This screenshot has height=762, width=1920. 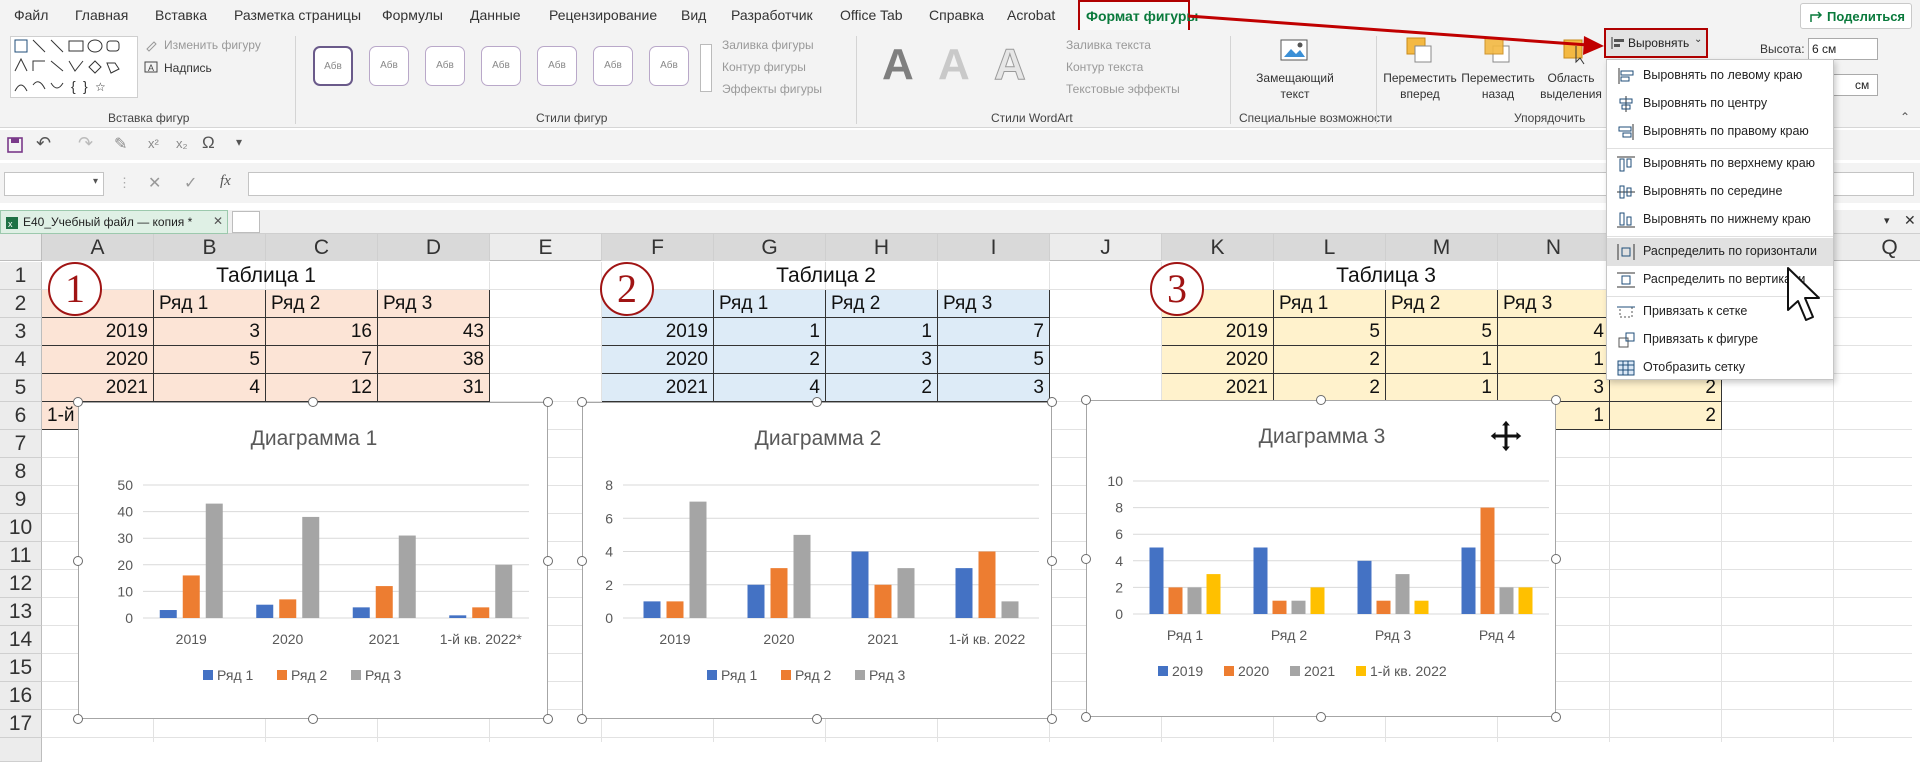 What do you see at coordinates (1856, 16) in the screenshot?
I see `share-button: Поделиться` at bounding box center [1856, 16].